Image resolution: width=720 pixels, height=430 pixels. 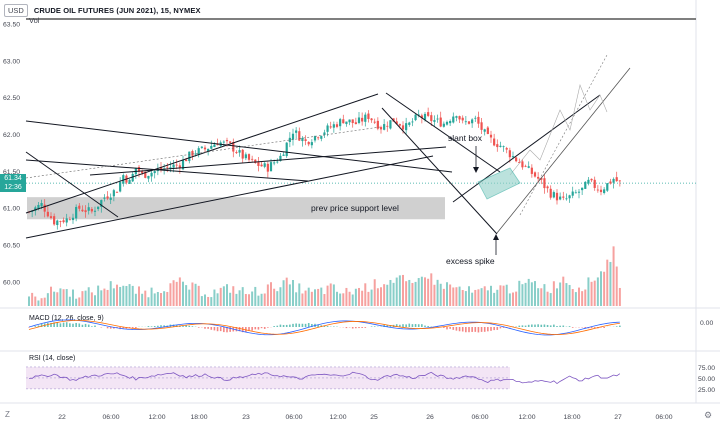 I want to click on timezone-button: Z, so click(x=7, y=414).